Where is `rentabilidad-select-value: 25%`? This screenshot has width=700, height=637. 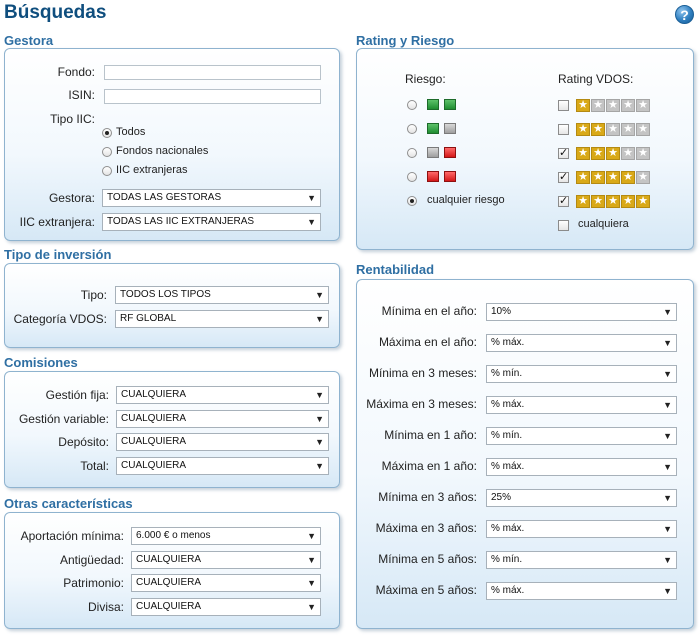 rentabilidad-select-value: 25% is located at coordinates (501, 497).